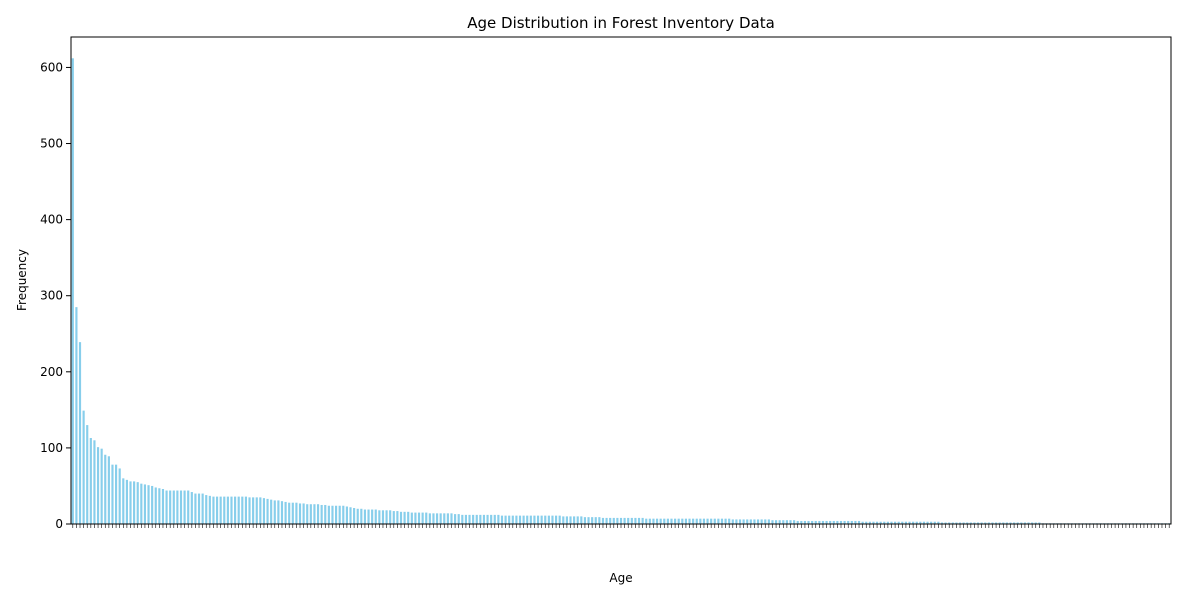 Image resolution: width=1200 pixels, height=600 pixels. I want to click on y-tick-label: 100, so click(51, 448).